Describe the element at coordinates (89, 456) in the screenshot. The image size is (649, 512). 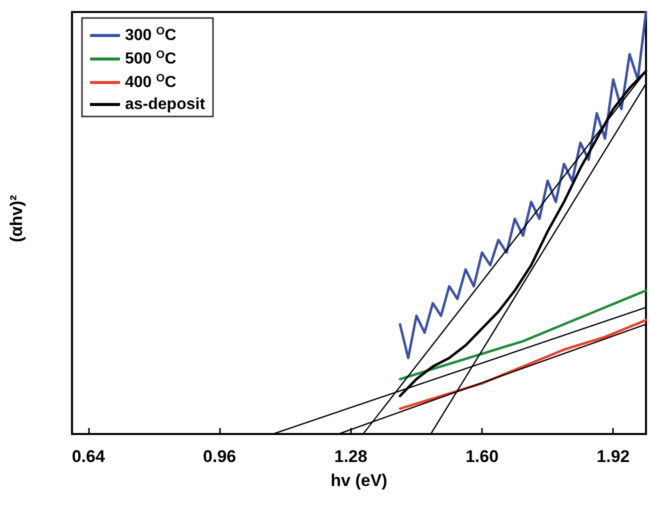
I see `x-tick-label: 0.64` at that location.